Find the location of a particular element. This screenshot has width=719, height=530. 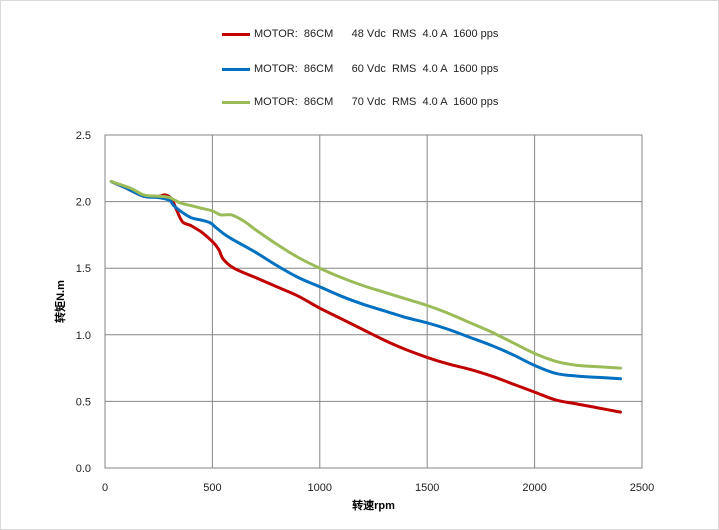

legend-swatch-60vdc is located at coordinates (236, 69).